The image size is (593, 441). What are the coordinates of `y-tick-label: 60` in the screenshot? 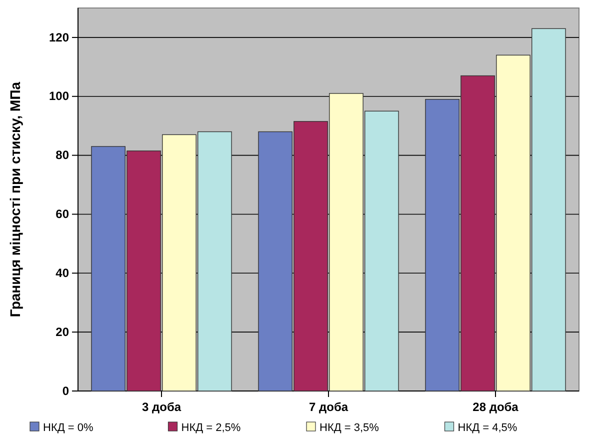 It's located at (63, 214).